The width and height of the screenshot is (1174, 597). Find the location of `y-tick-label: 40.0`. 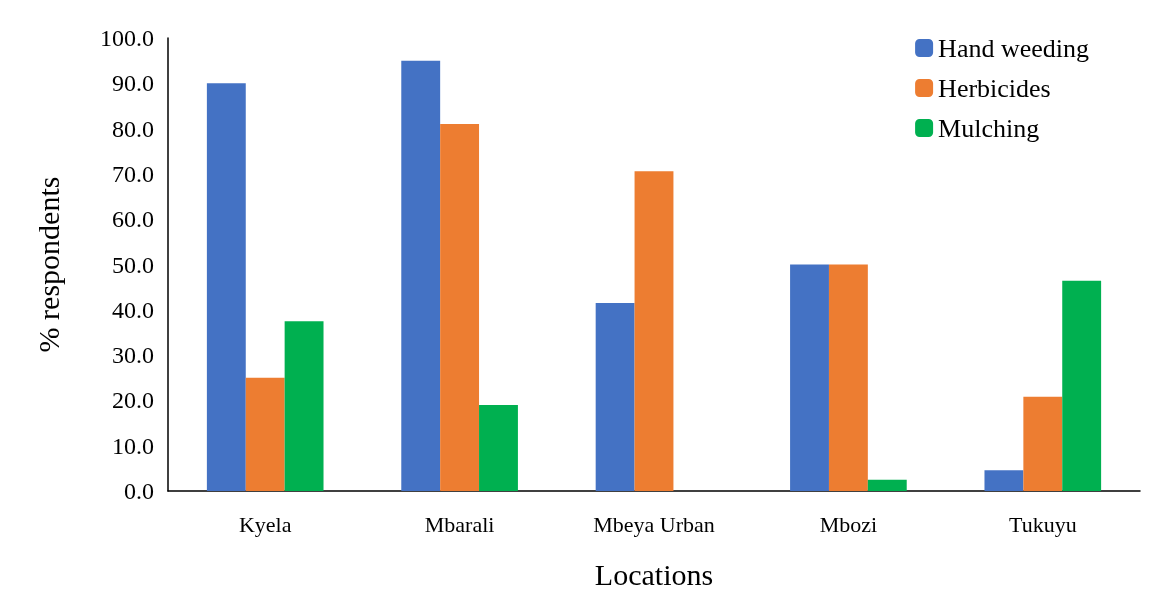

y-tick-label: 40.0 is located at coordinates (133, 309).